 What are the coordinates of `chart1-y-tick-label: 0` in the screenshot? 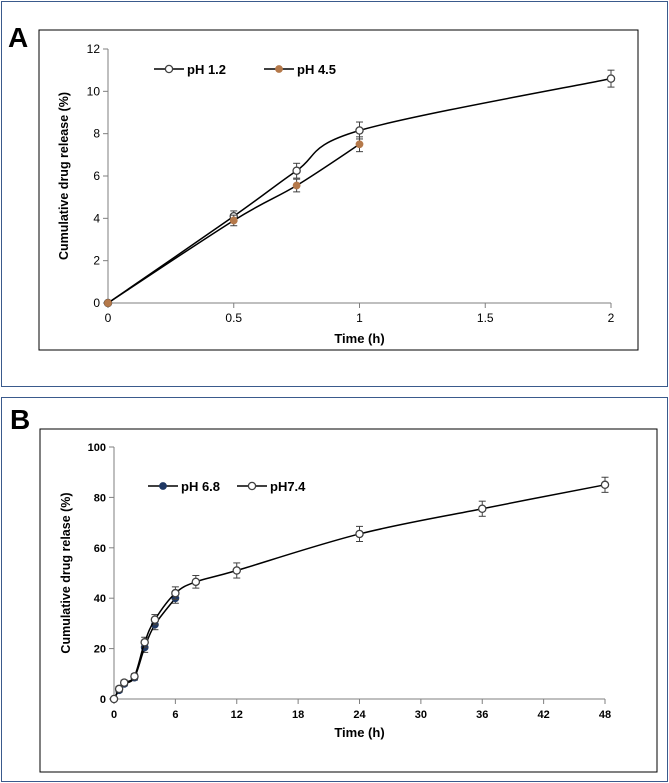 It's located at (103, 700).